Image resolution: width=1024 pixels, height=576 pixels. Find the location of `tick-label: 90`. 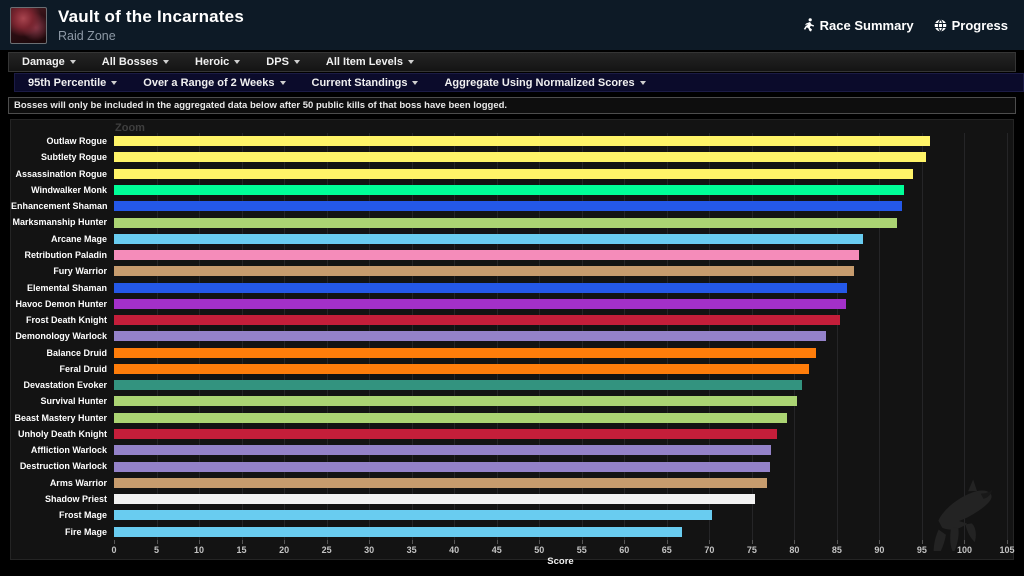

tick-label: 90 is located at coordinates (879, 550).